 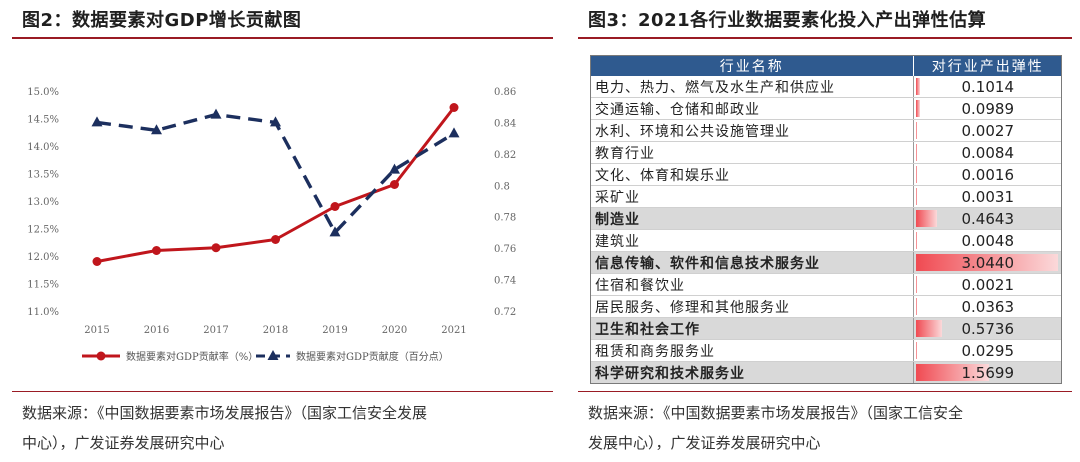 What do you see at coordinates (988, 328) in the screenshot?
I see `elasticity-value: 0.5736` at bounding box center [988, 328].